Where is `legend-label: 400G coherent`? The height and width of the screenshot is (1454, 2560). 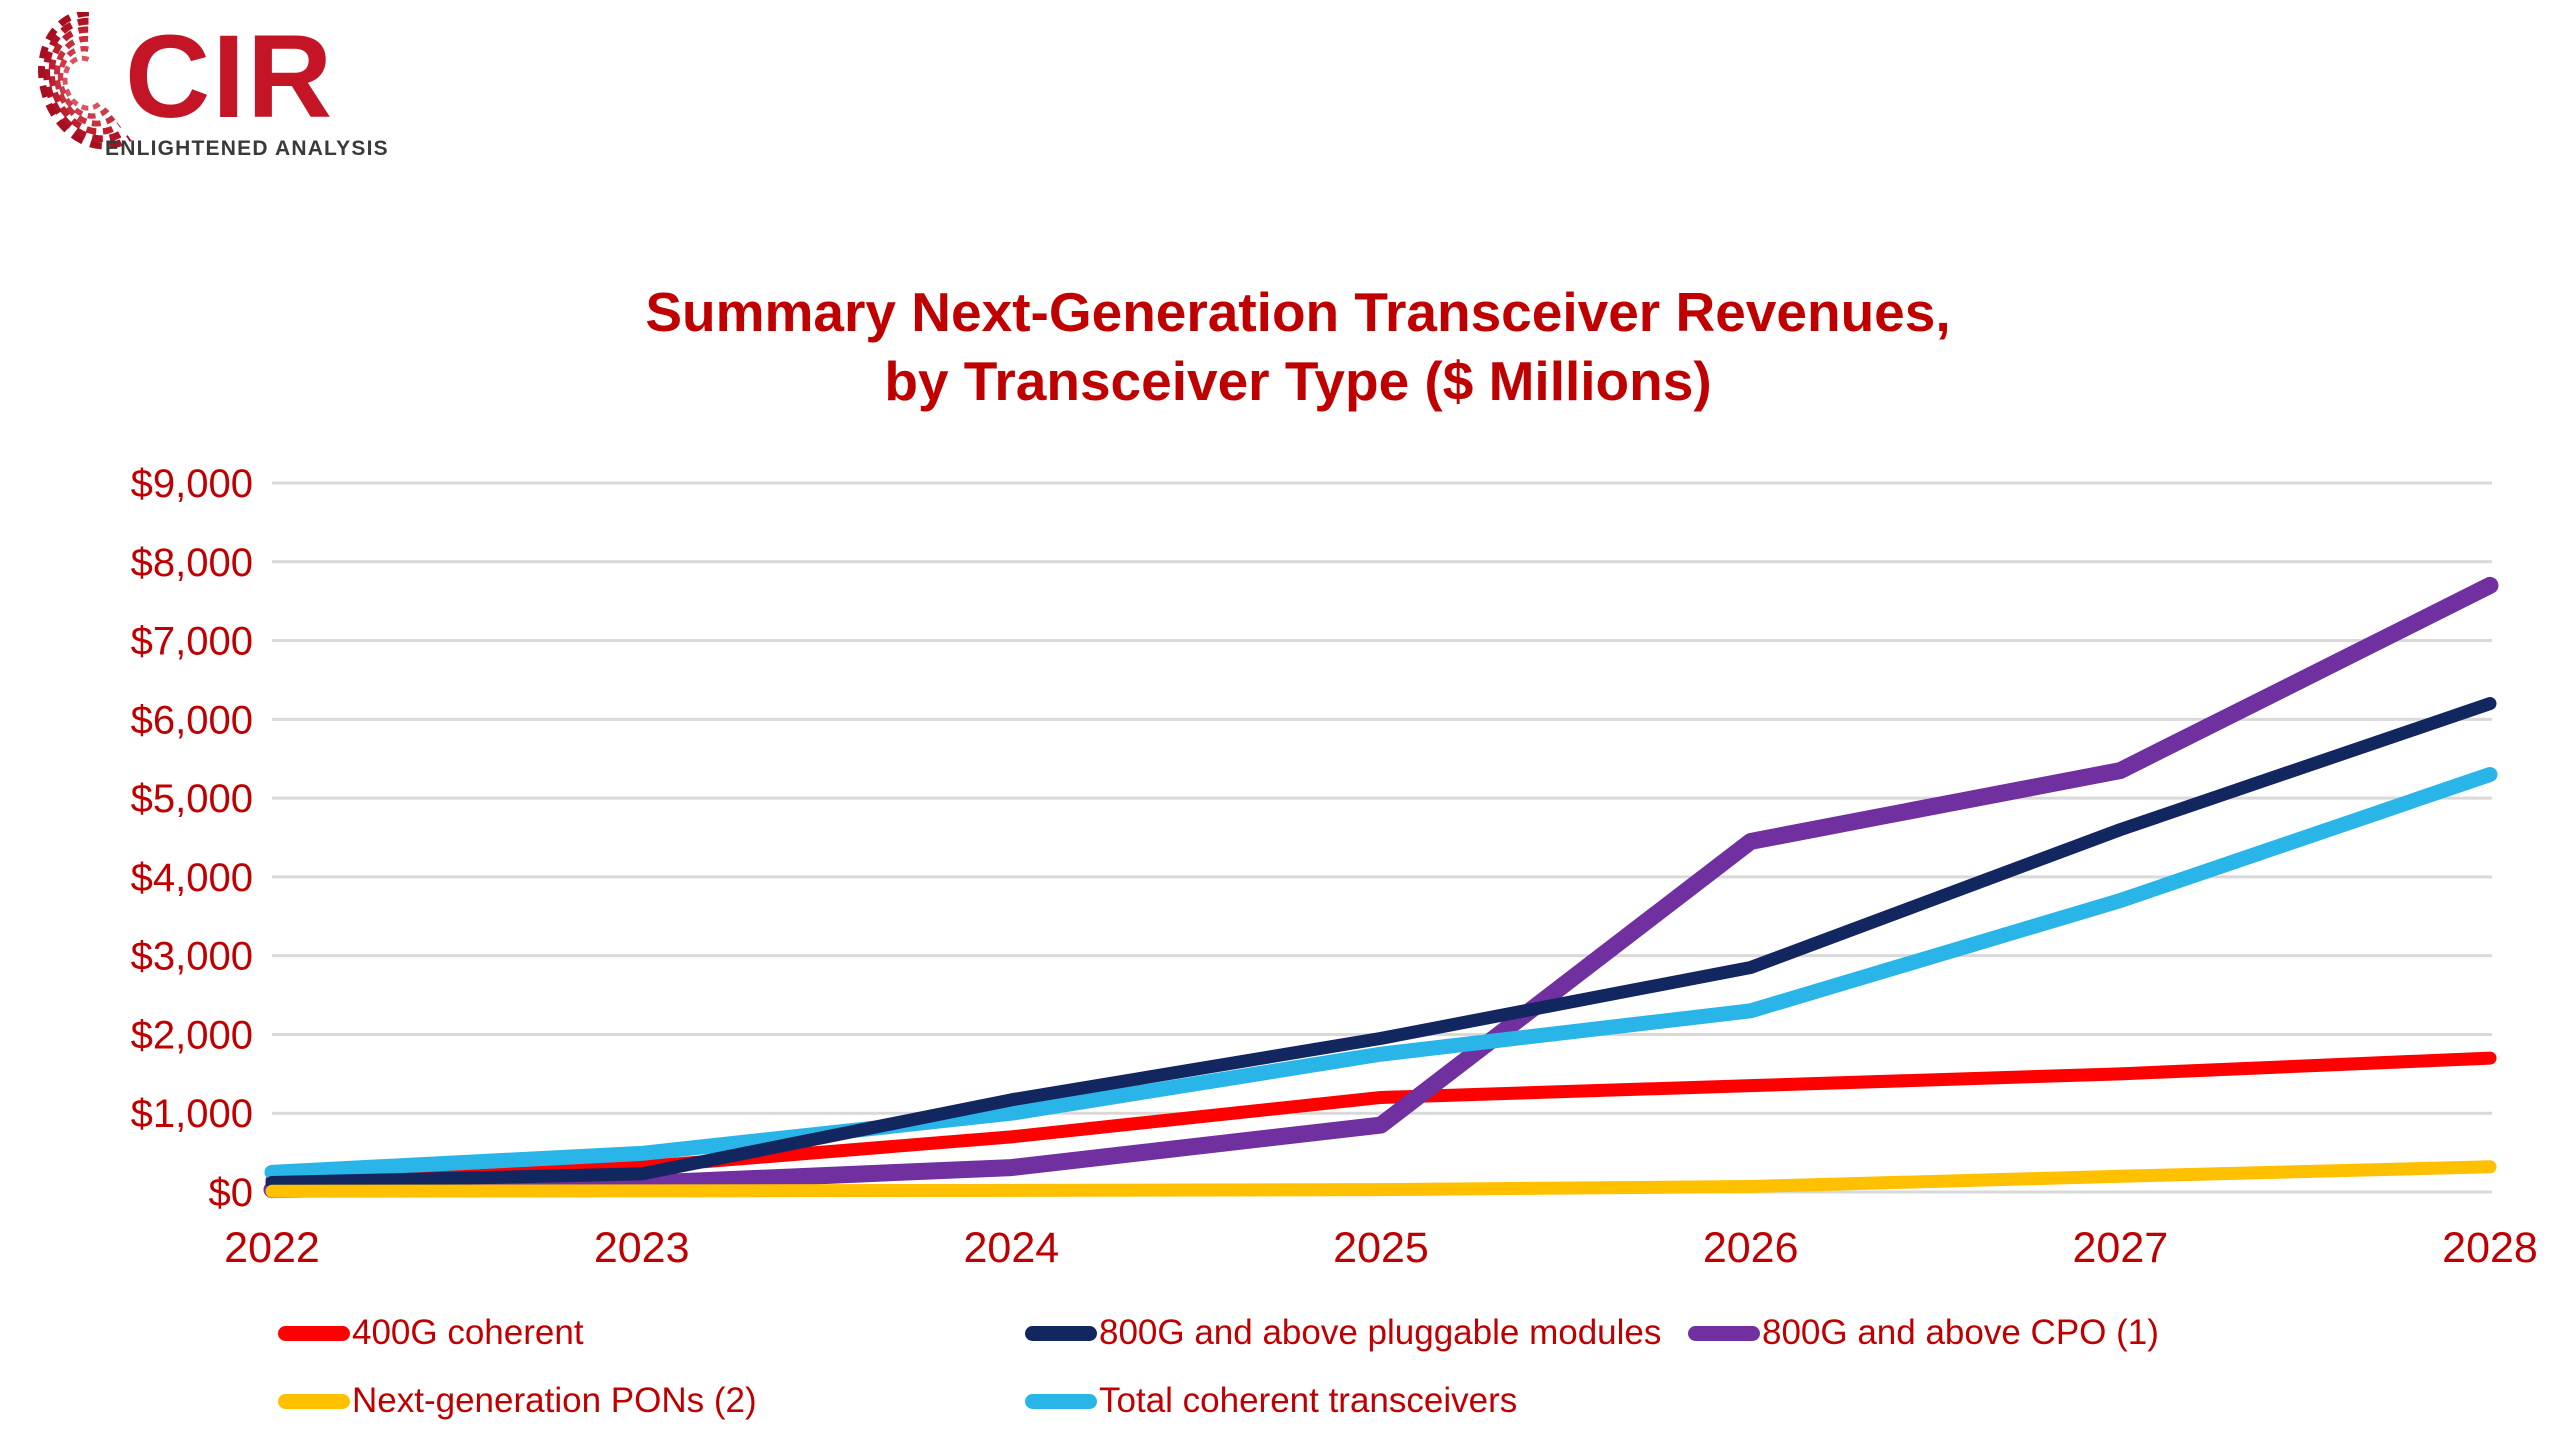 legend-label: 400G coherent is located at coordinates (468, 1332).